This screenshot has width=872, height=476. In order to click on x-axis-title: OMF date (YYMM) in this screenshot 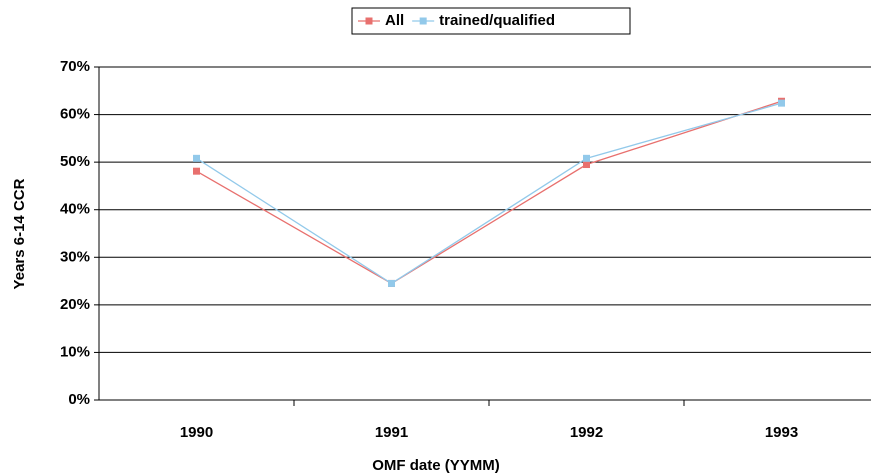, I will do `click(436, 465)`.